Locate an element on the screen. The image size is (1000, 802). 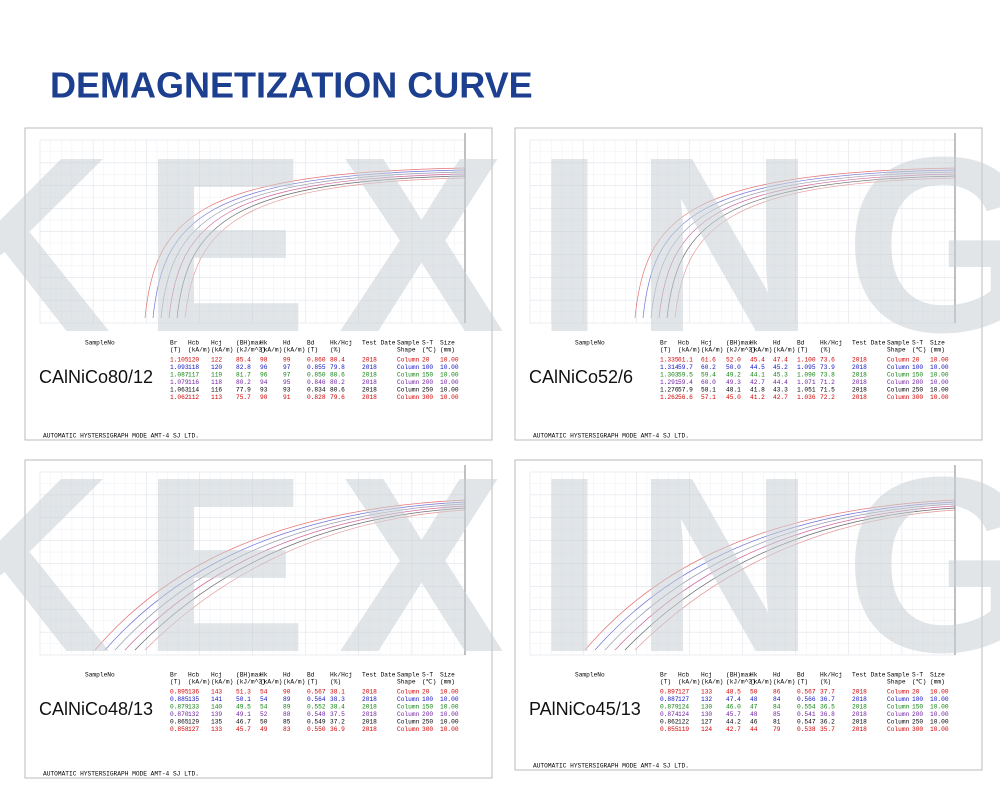
table-cell: 79 is located at coordinates (777, 729).